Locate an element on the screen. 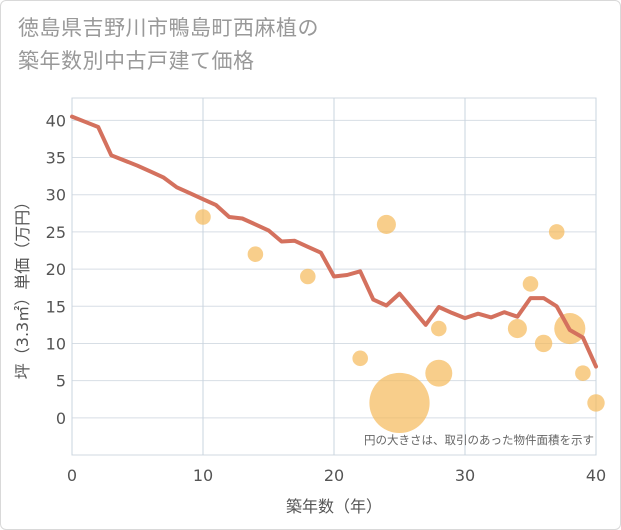 The width and height of the screenshot is (621, 530). y-tick-label: 15 is located at coordinates (56, 306).